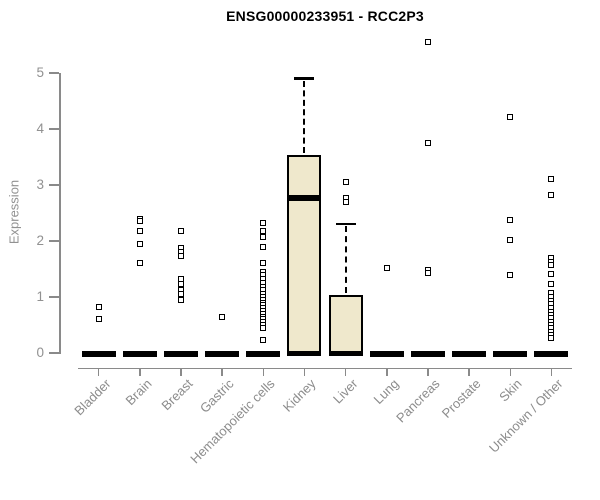 The image size is (600, 500). Describe the element at coordinates (60, 213) in the screenshot. I see `y-axis-line` at that location.